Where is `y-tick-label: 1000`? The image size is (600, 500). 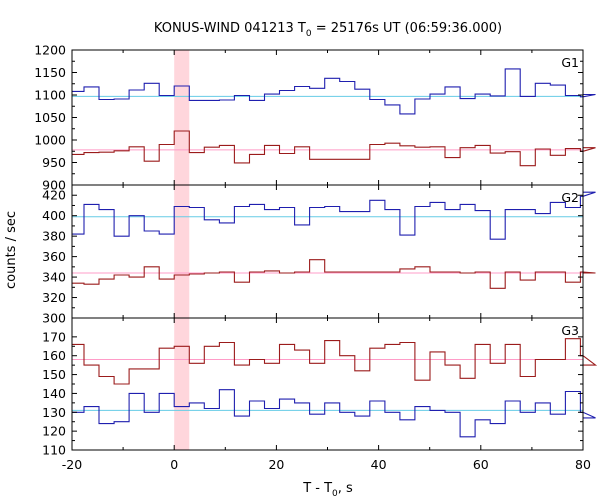 y-tick-label: 1000 is located at coordinates (50, 140).